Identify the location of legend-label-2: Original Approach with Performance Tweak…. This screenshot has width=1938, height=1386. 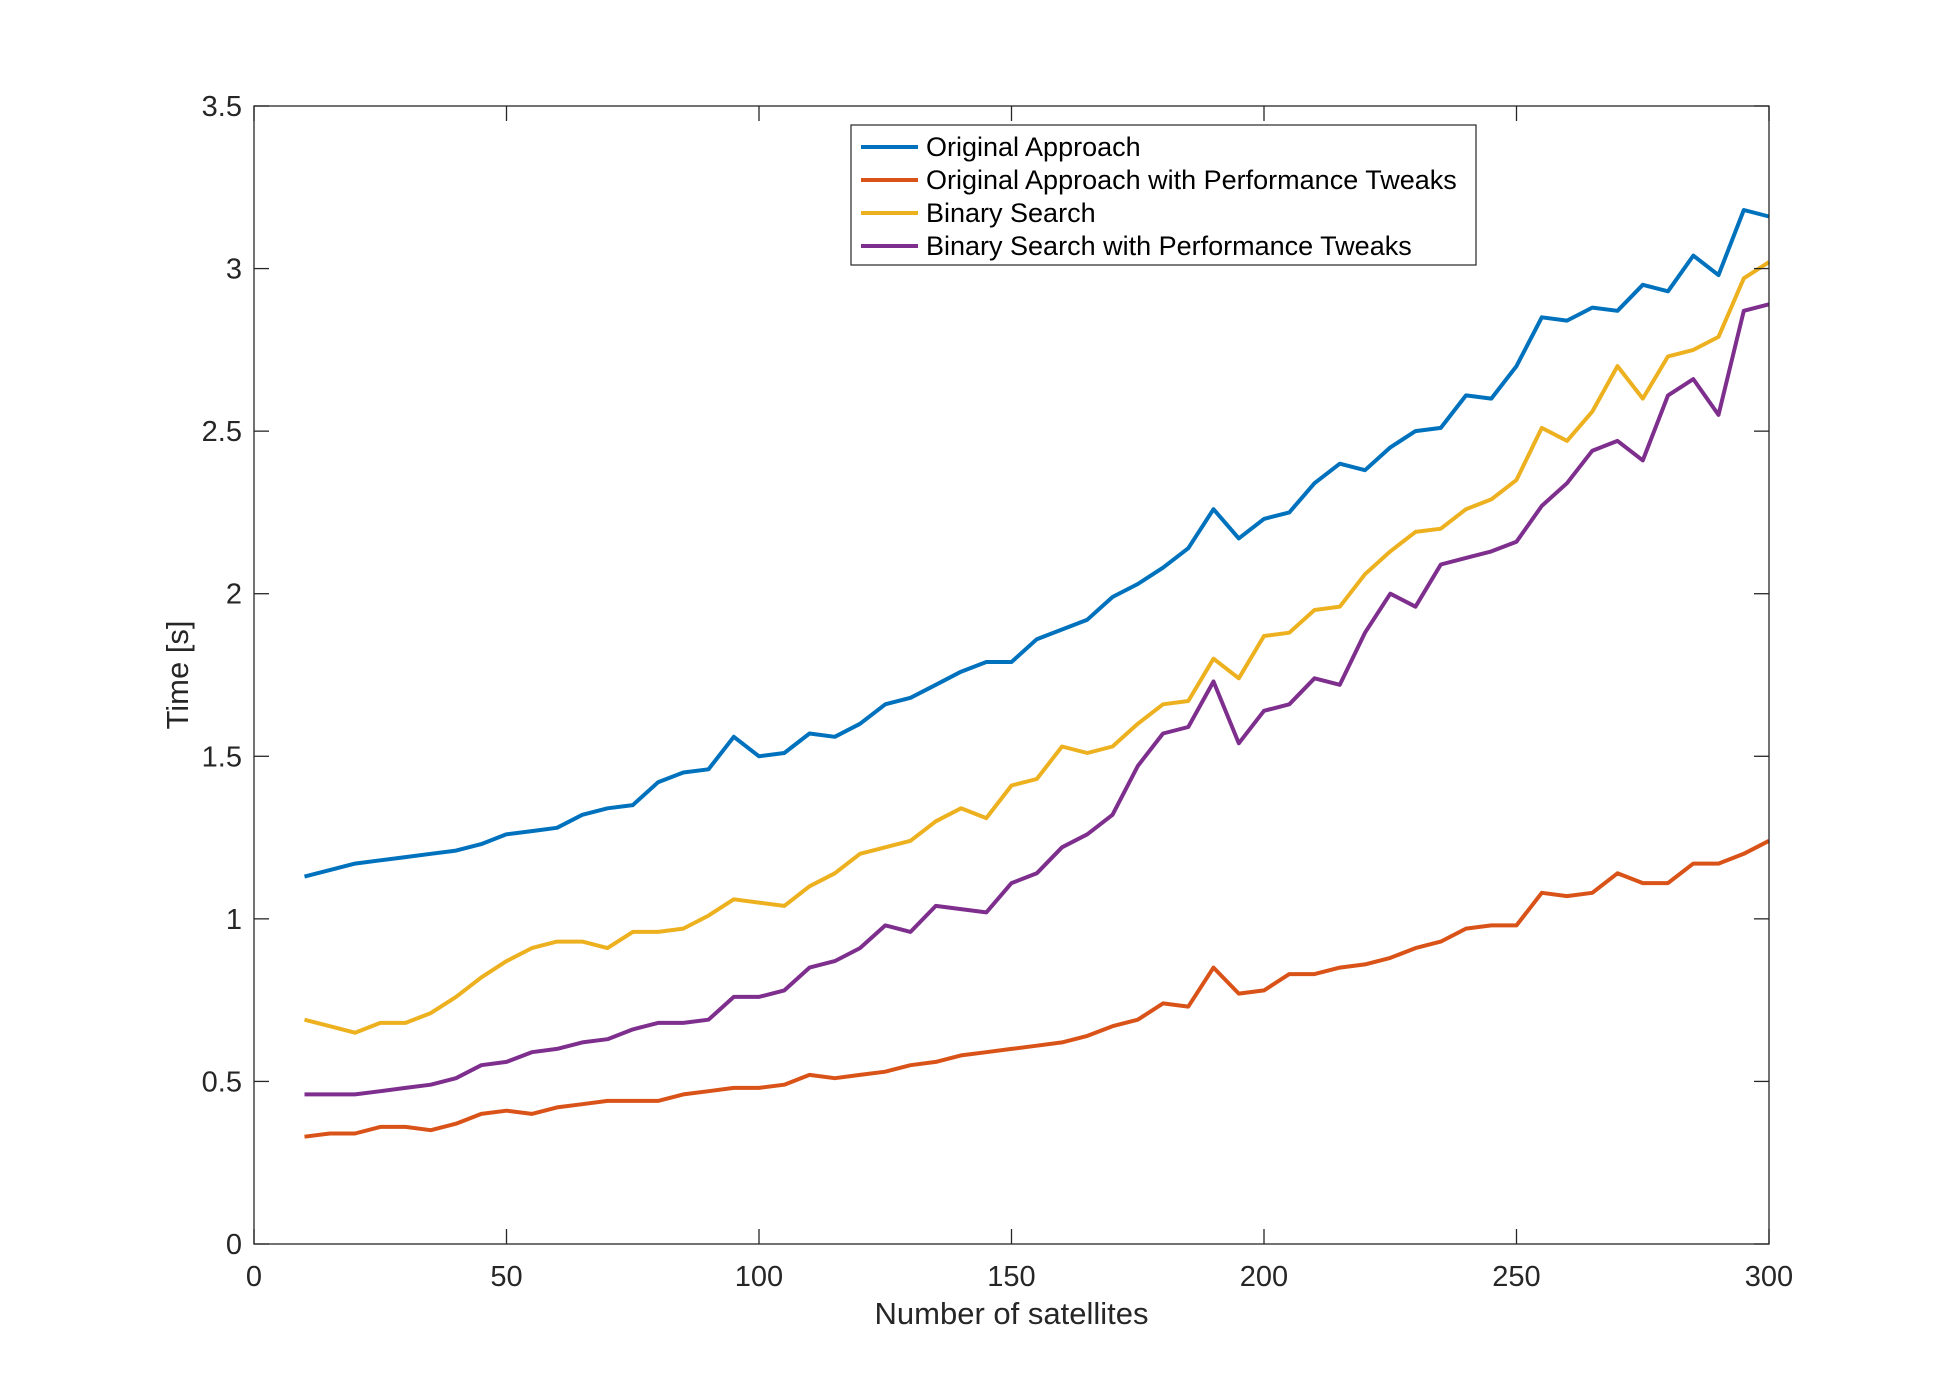
(1191, 180).